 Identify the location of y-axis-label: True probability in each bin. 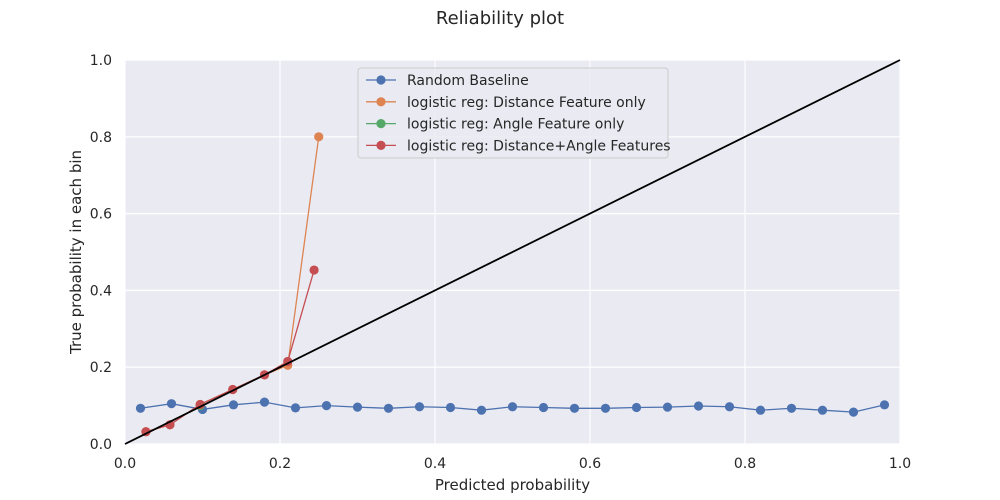
(76, 252).